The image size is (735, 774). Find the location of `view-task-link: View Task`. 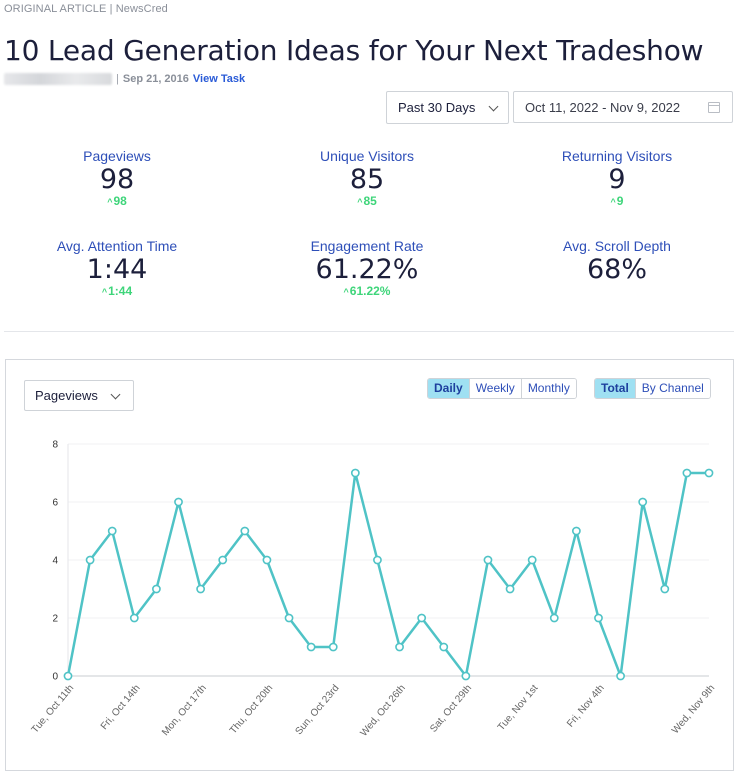

view-task-link: View Task is located at coordinates (219, 79).